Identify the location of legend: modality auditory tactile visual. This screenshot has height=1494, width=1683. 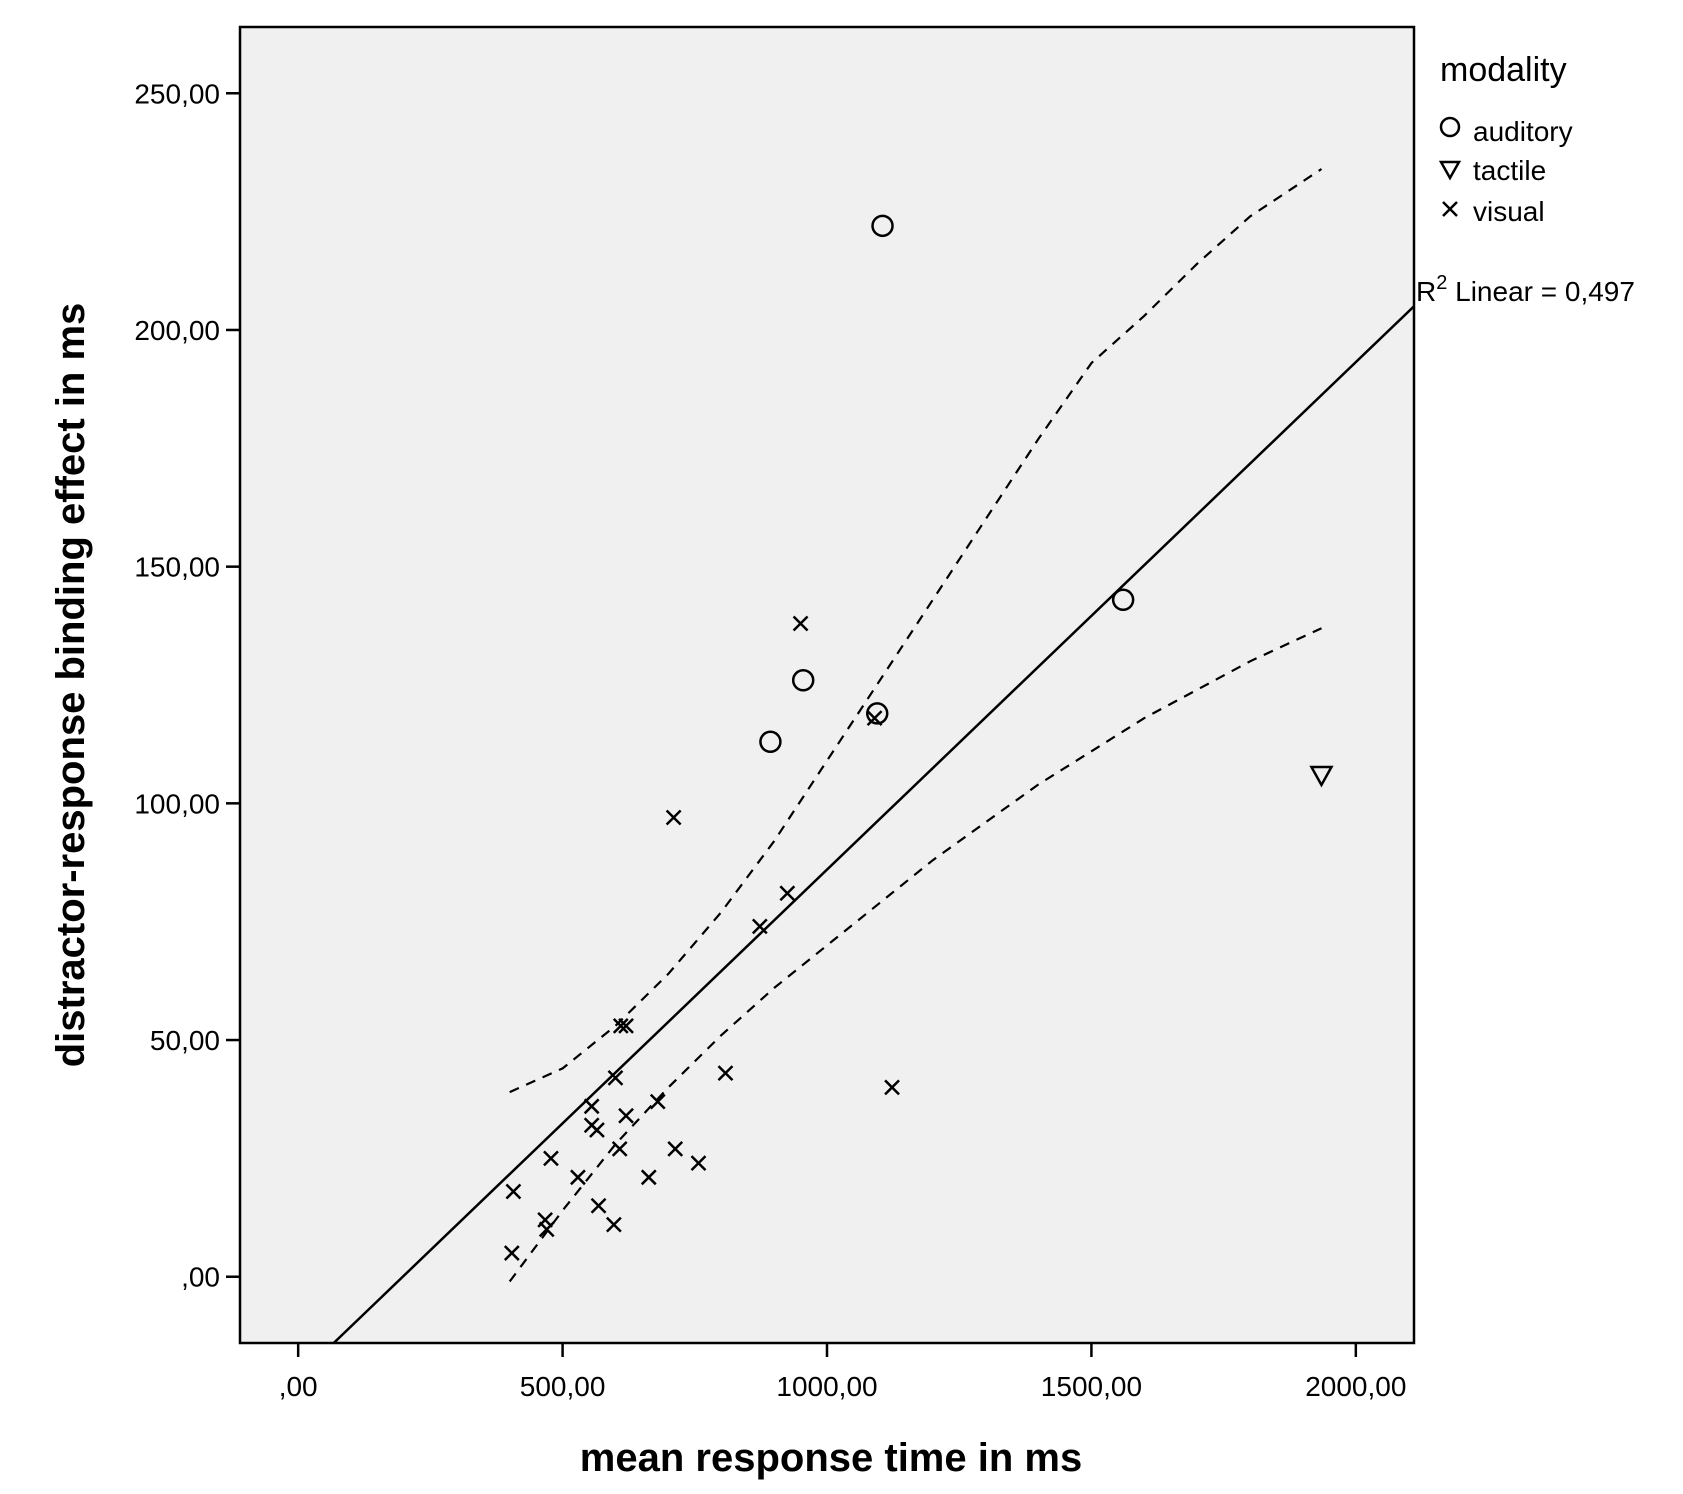
(1505, 139).